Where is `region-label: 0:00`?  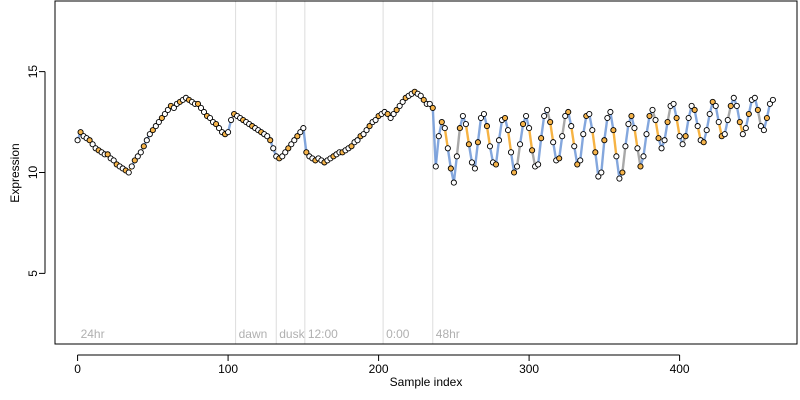
region-label: 0:00 is located at coordinates (398, 334).